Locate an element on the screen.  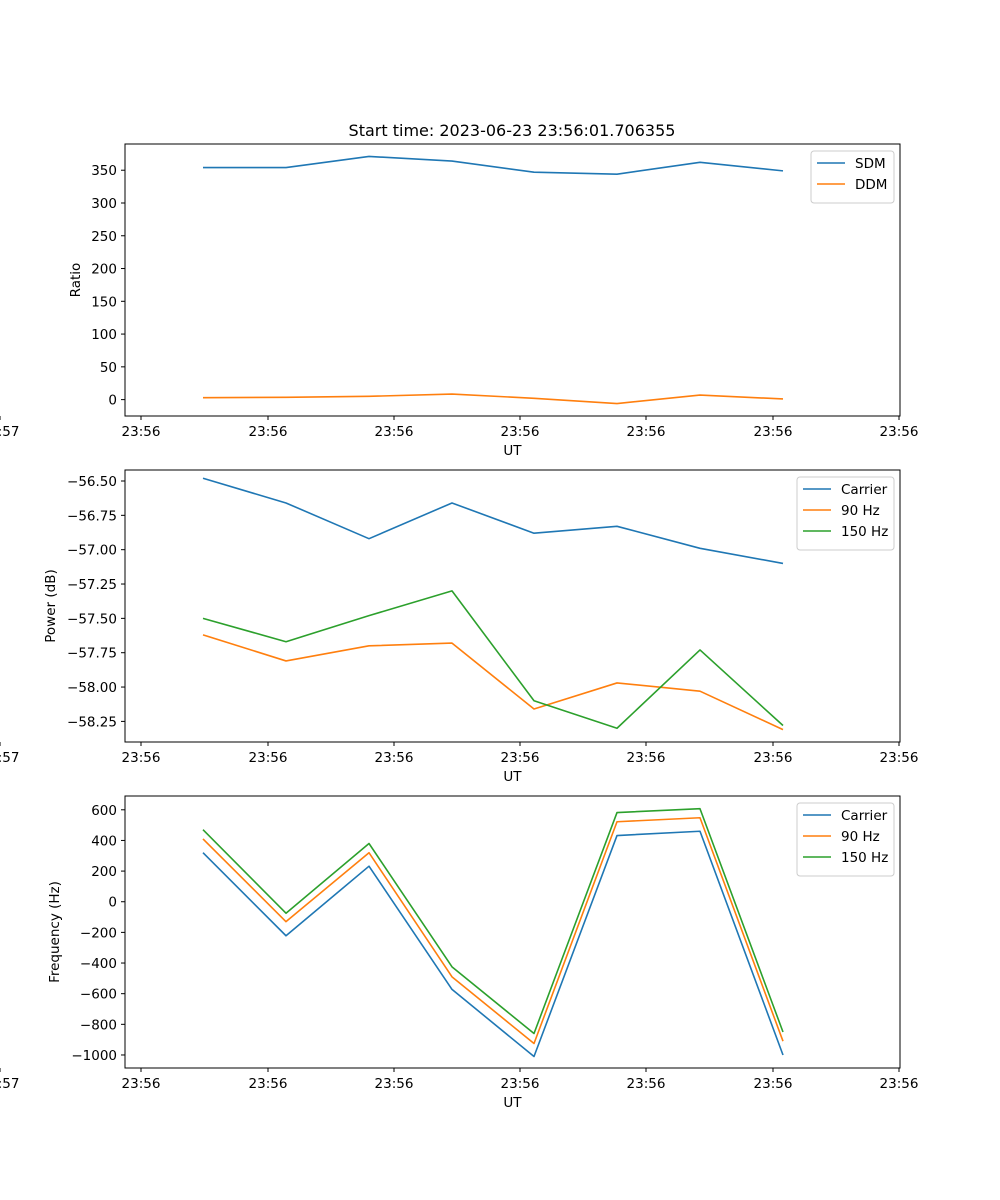
y-tick-label: −400 is located at coordinates (98, 964).